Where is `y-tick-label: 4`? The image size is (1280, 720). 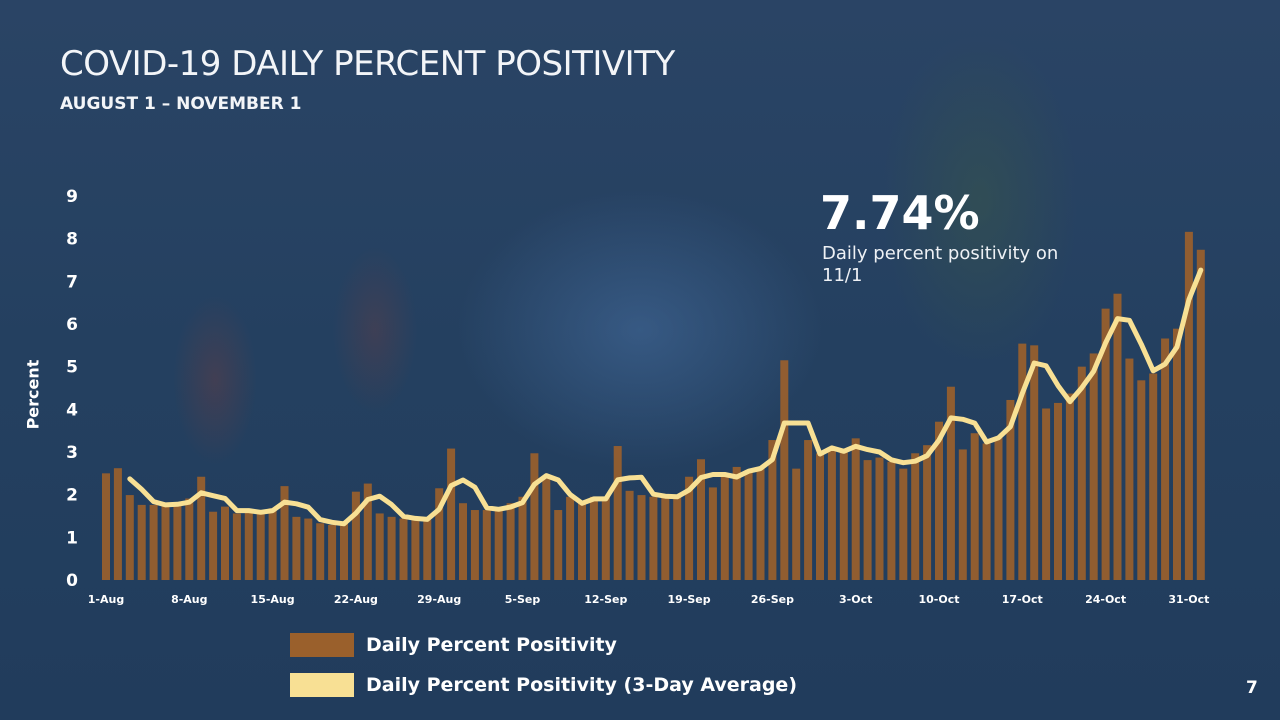 y-tick-label: 4 is located at coordinates (72, 410).